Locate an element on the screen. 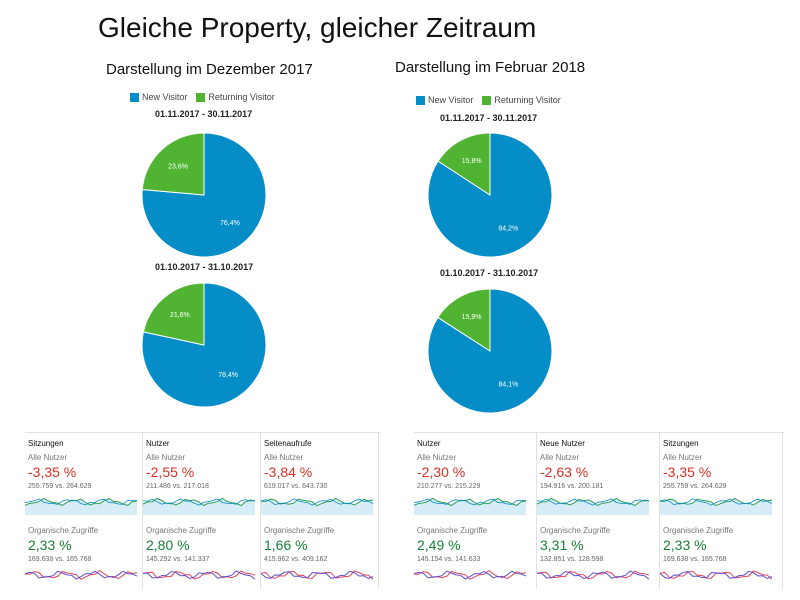 The width and height of the screenshot is (800, 600). pie-0-label-1: 23,6% is located at coordinates (178, 166).